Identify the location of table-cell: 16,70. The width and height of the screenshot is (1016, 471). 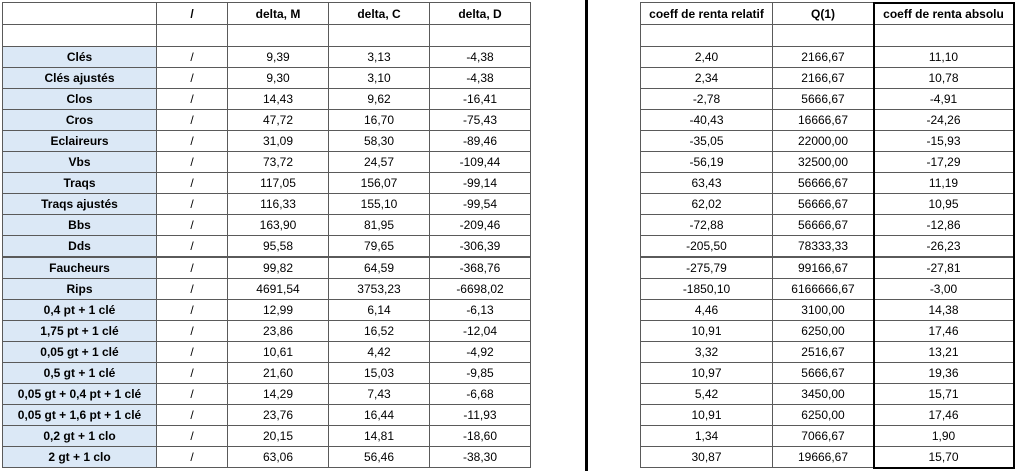
(379, 120).